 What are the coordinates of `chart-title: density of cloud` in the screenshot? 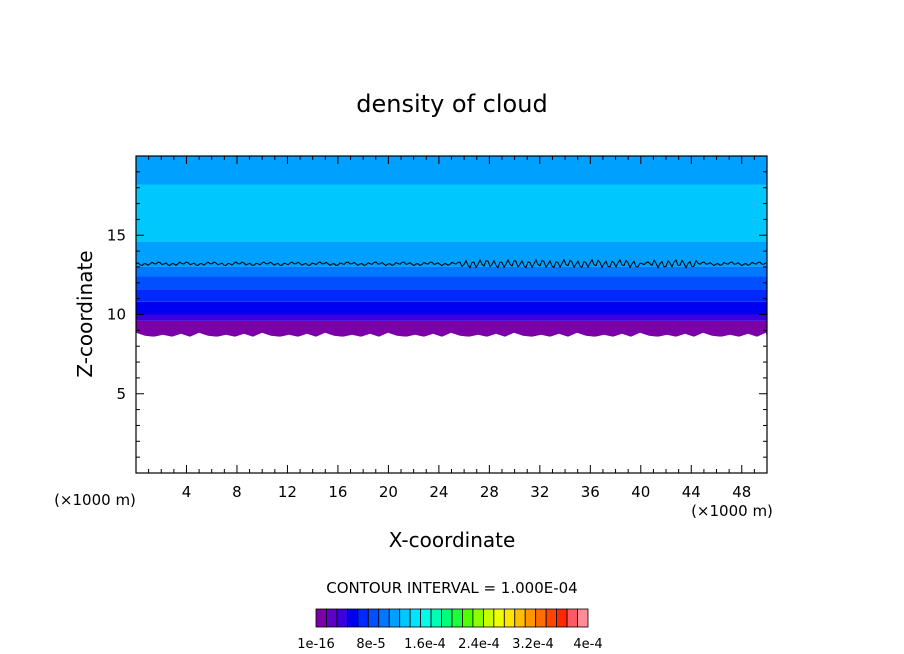 It's located at (451, 104).